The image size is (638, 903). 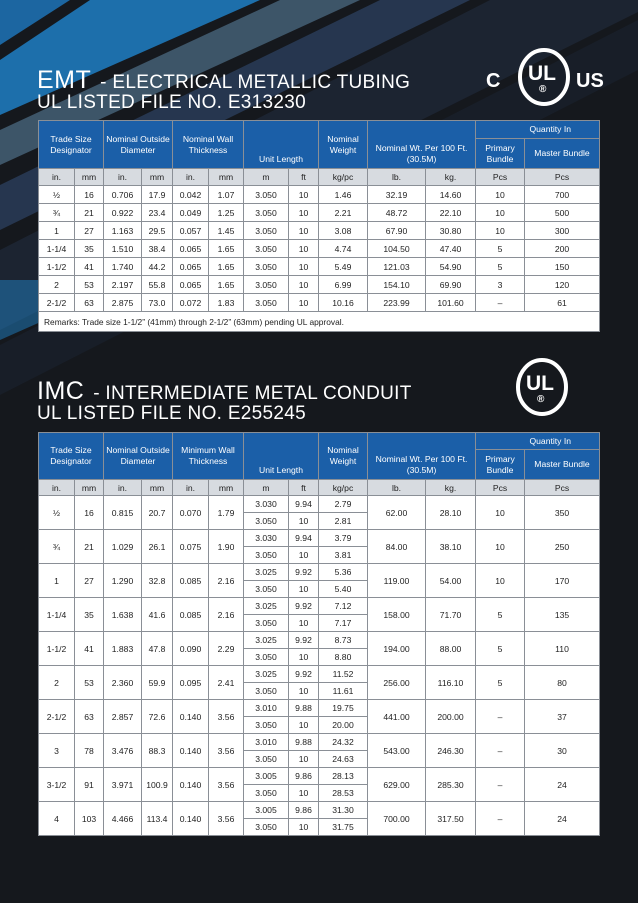 What do you see at coordinates (122, 230) in the screenshot?
I see `od-in-cell: 1.163` at bounding box center [122, 230].